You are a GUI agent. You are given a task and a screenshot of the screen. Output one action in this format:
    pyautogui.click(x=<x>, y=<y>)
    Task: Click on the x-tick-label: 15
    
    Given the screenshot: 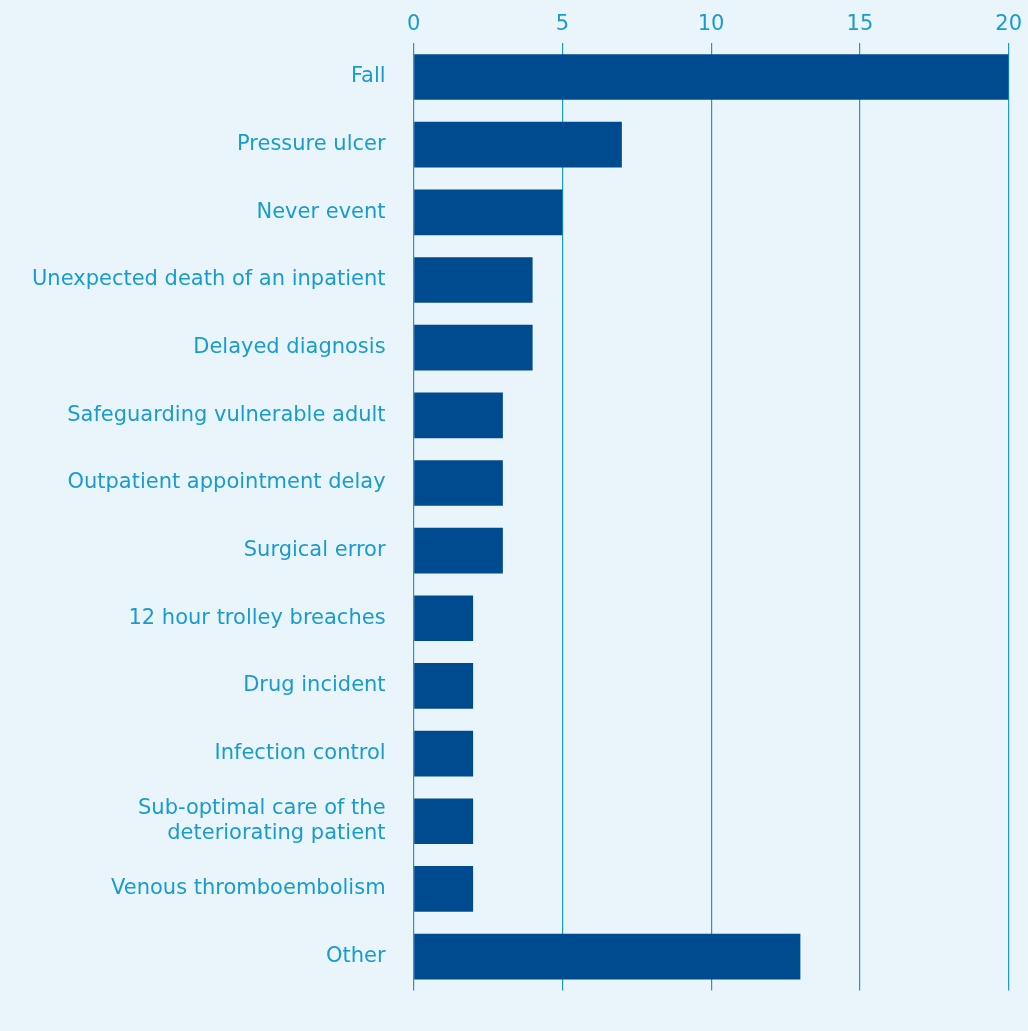 What is the action you would take?
    pyautogui.click(x=860, y=23)
    